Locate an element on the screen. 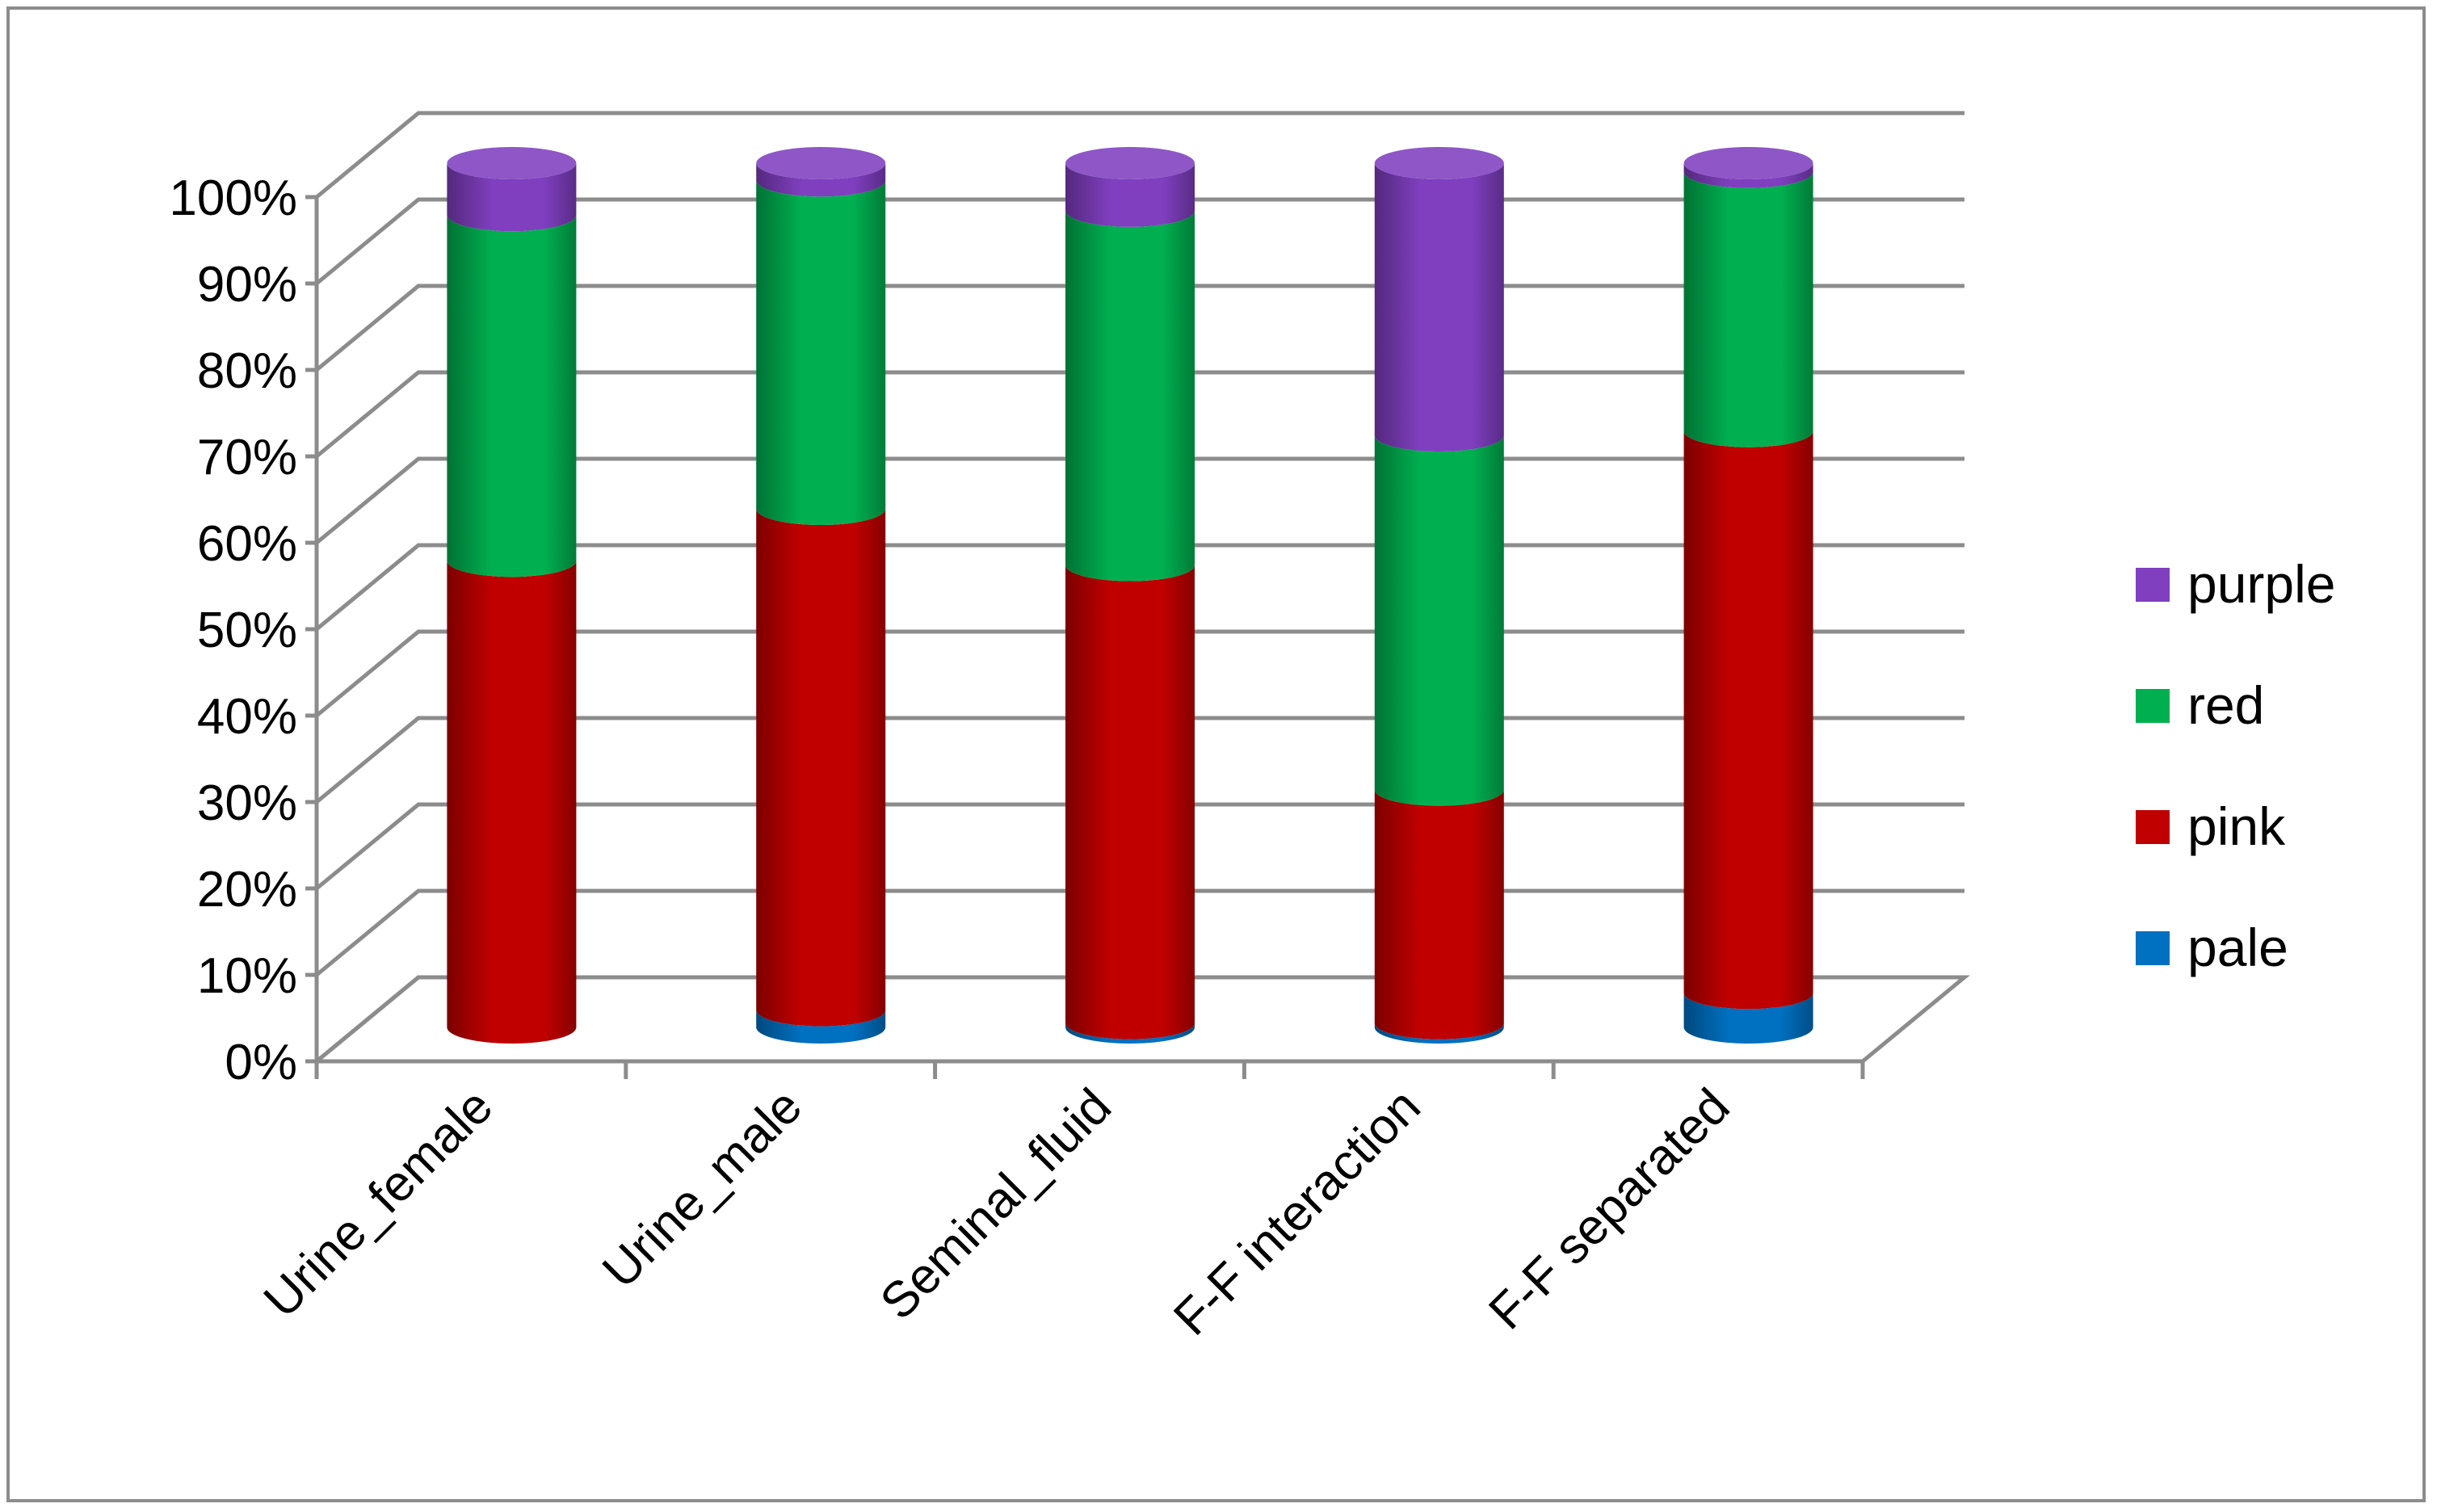 The image size is (2437, 1512). legend-label-red: red is located at coordinates (2225, 705).